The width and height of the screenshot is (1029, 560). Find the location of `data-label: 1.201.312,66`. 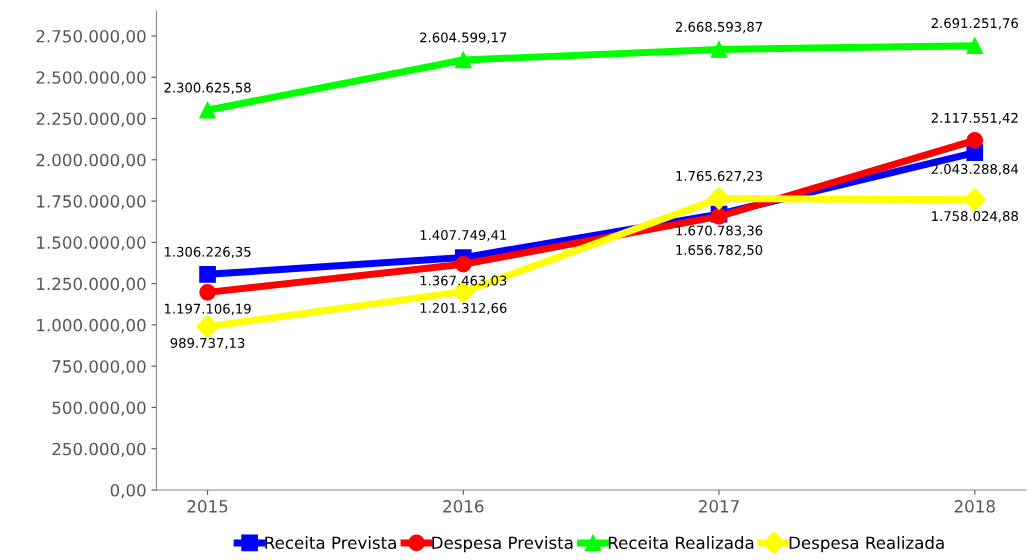

data-label: 1.201.312,66 is located at coordinates (463, 309).